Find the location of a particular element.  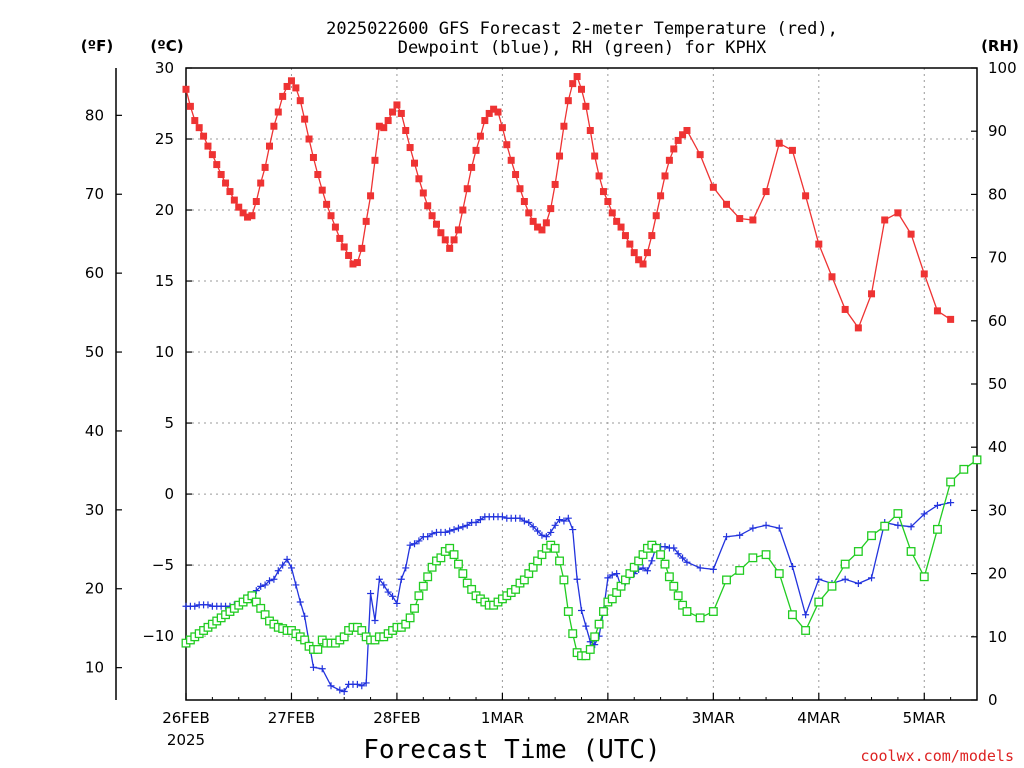

celsius-tick-label: 25 is located at coordinates (164, 139).